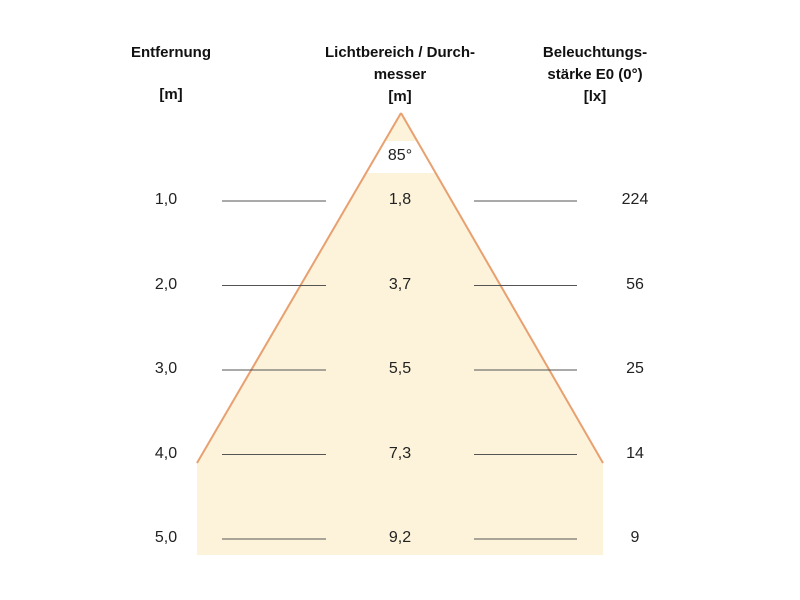 The image size is (800, 600). What do you see at coordinates (166, 368) in the screenshot?
I see `distance-value: 3,0` at bounding box center [166, 368].